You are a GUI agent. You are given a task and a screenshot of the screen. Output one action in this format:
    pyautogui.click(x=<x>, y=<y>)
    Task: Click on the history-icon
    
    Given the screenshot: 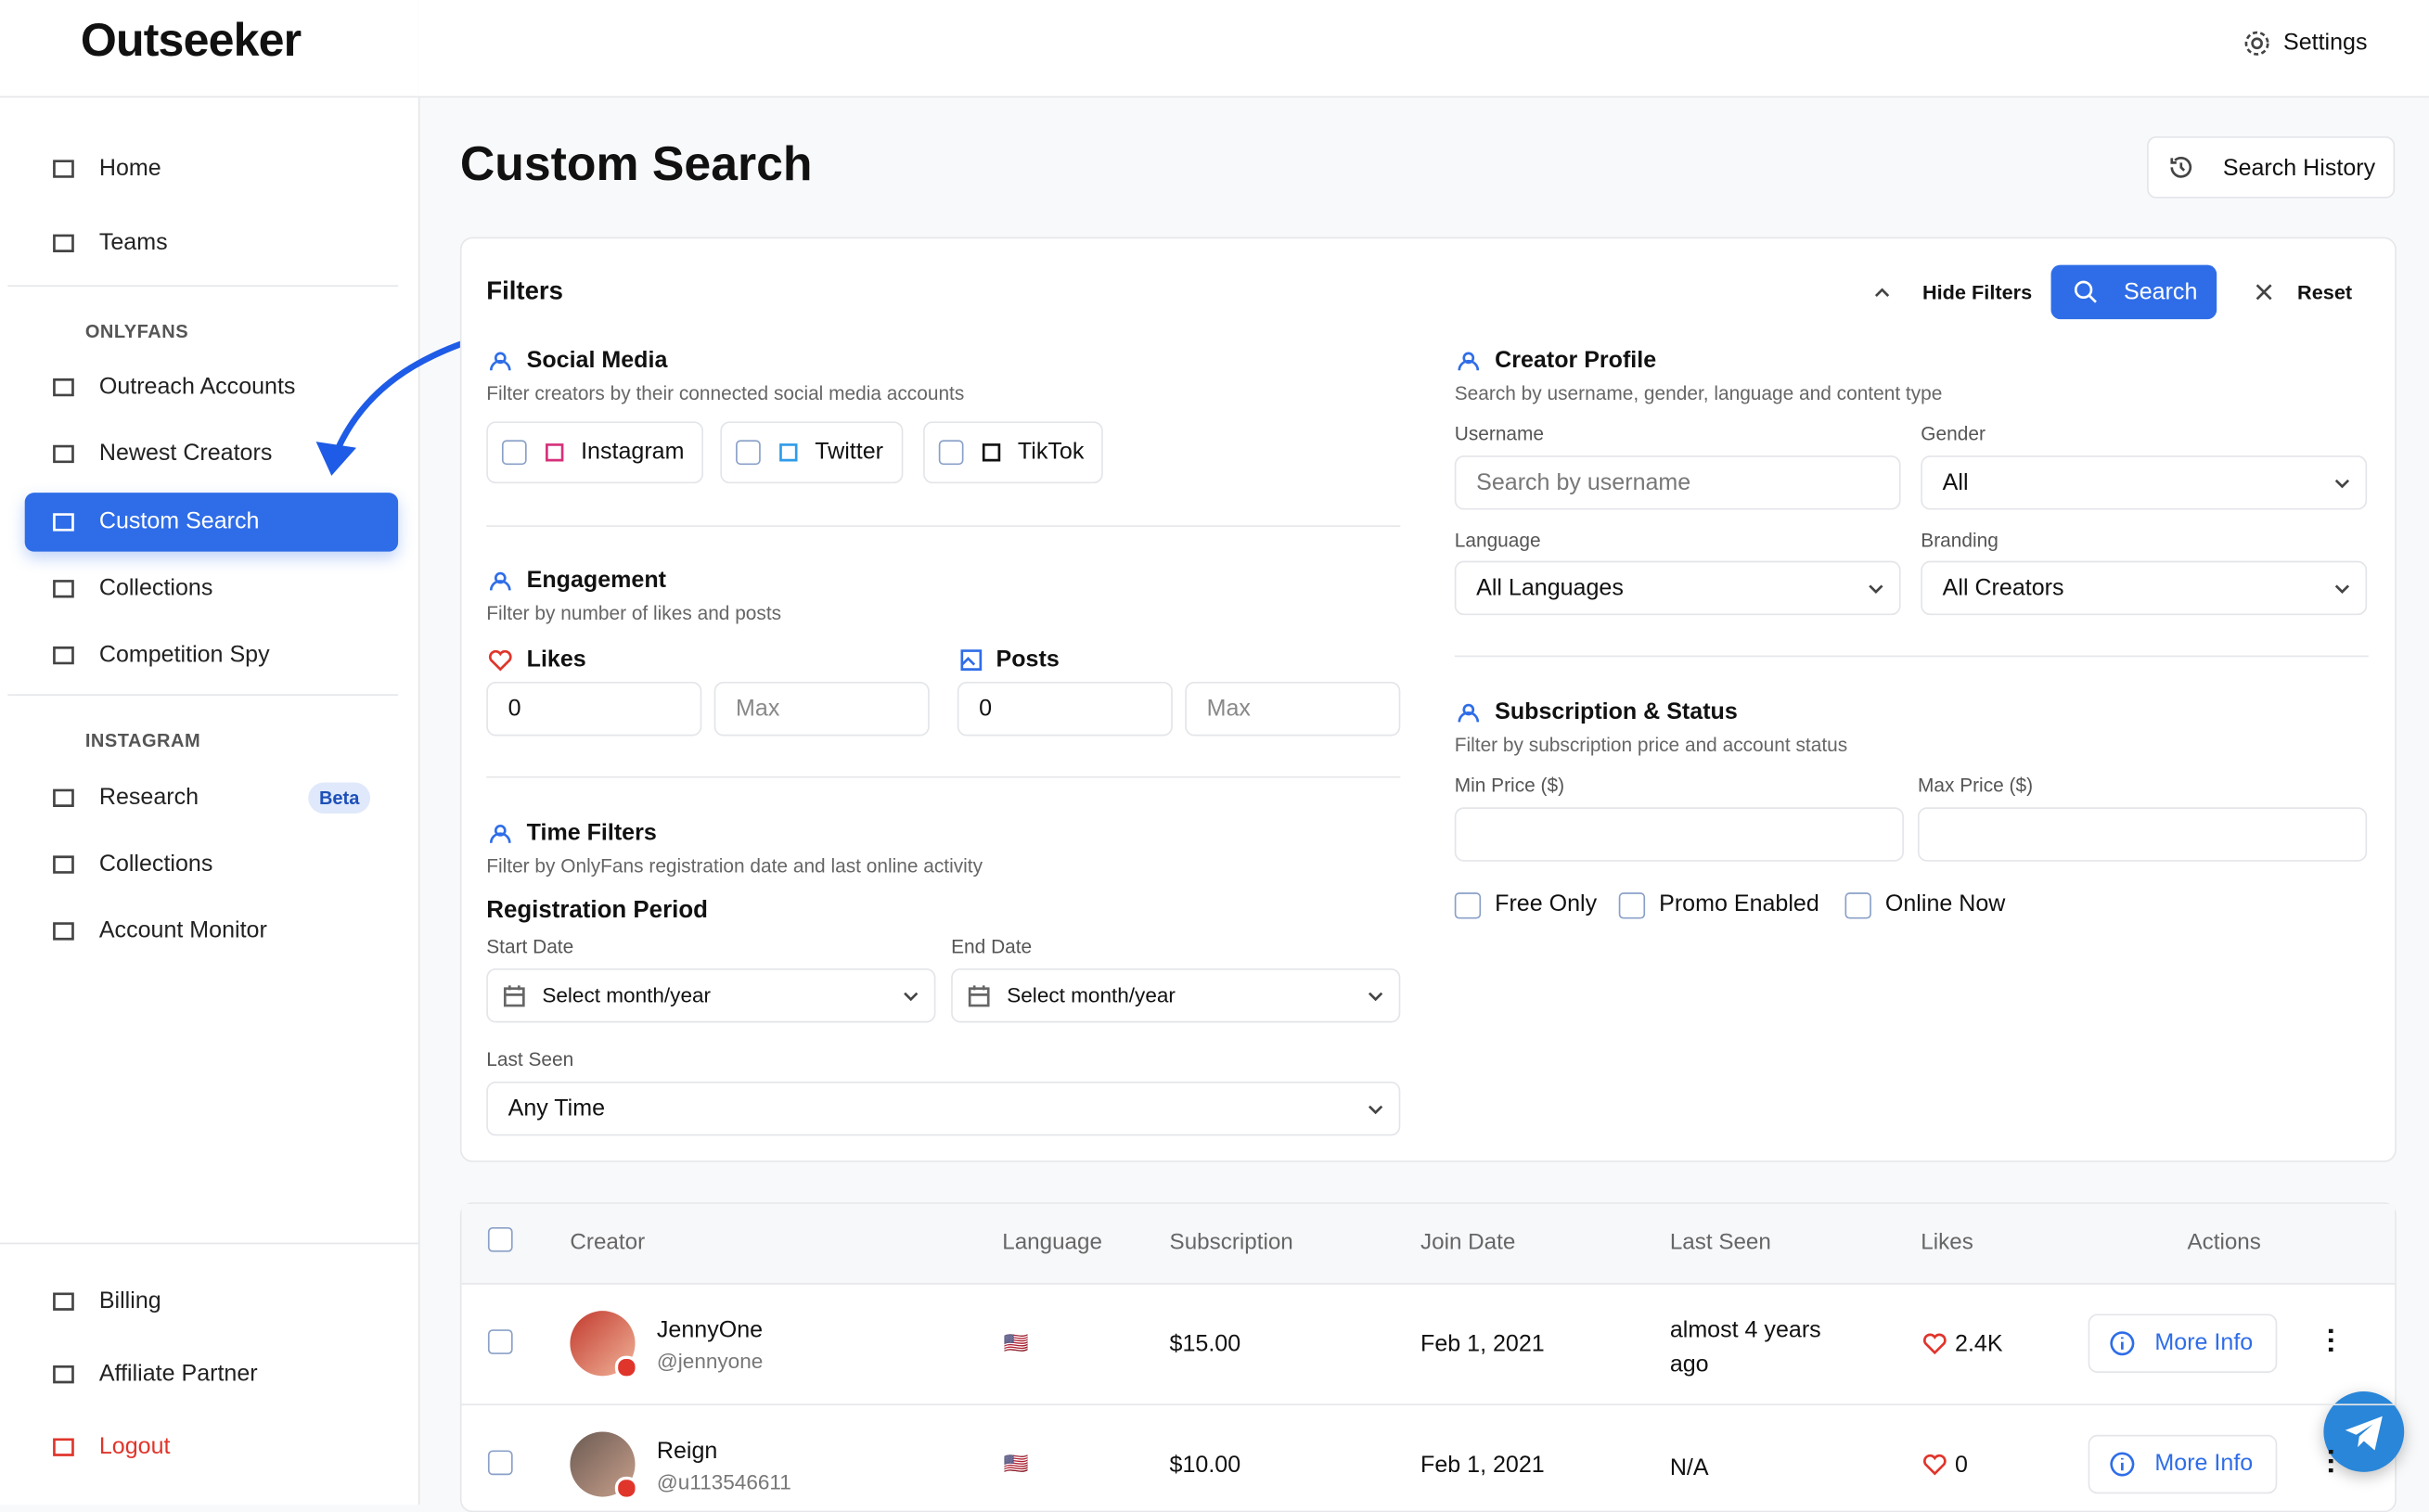 What is the action you would take?
    pyautogui.click(x=2181, y=167)
    